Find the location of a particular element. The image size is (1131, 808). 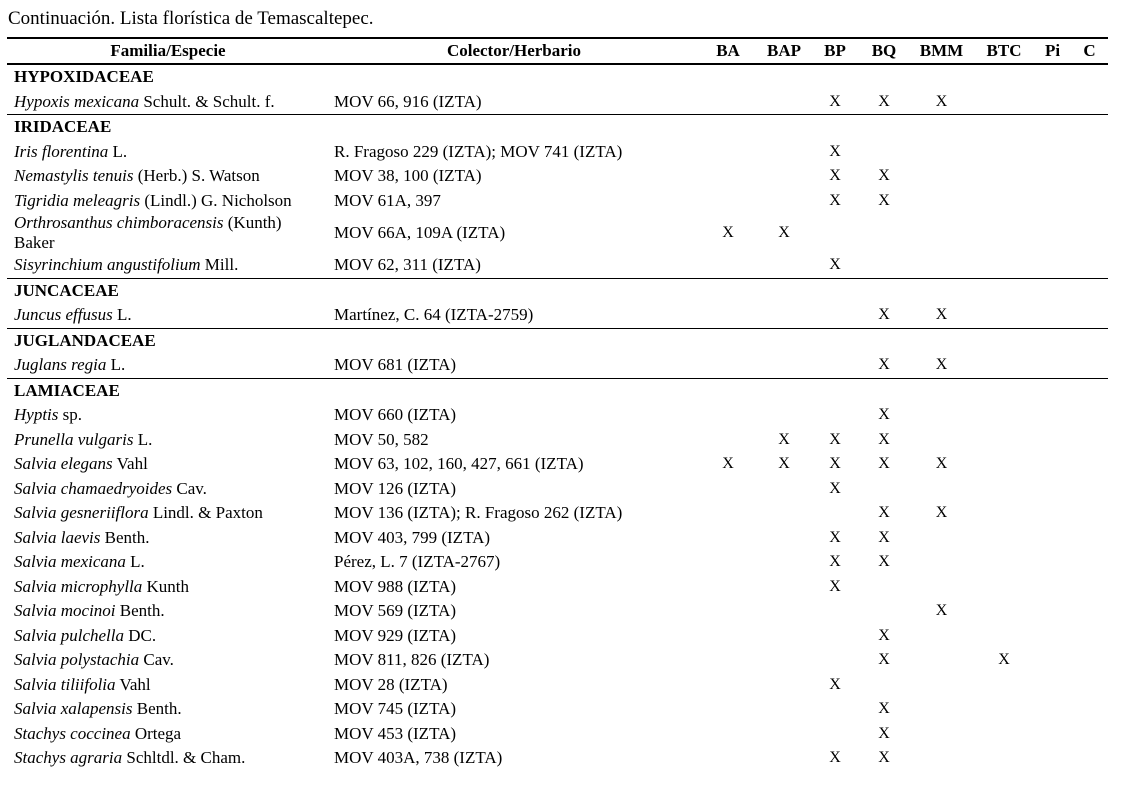

column-header-C: C is located at coordinates (1089, 50).